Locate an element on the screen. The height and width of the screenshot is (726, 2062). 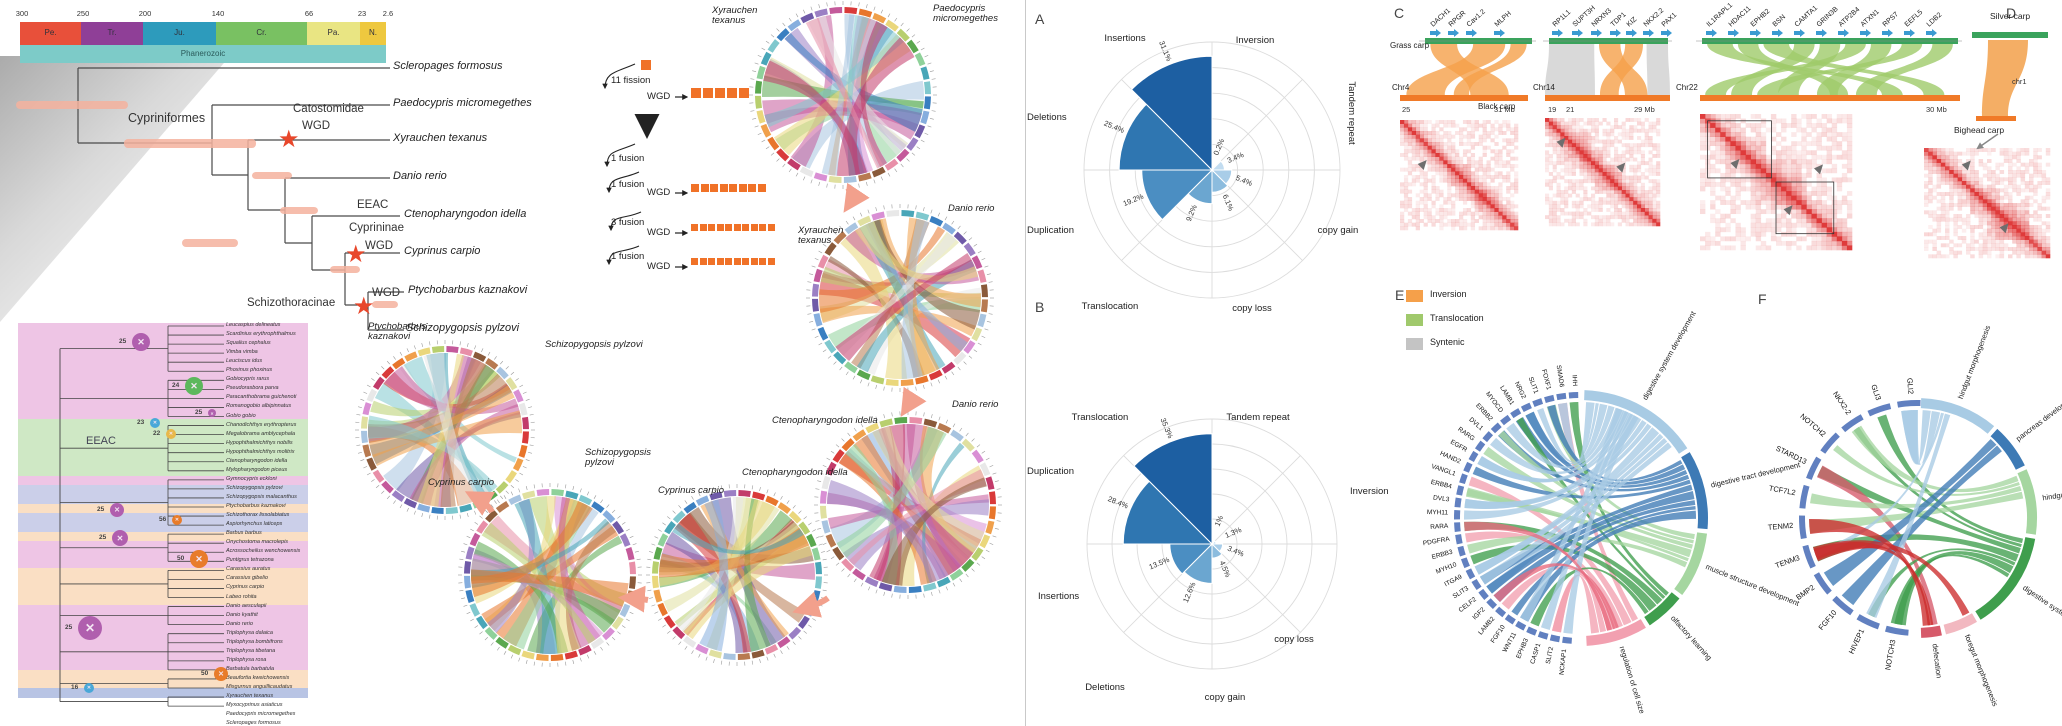
timescale-tick: 140 is located at coordinates (218, 13).